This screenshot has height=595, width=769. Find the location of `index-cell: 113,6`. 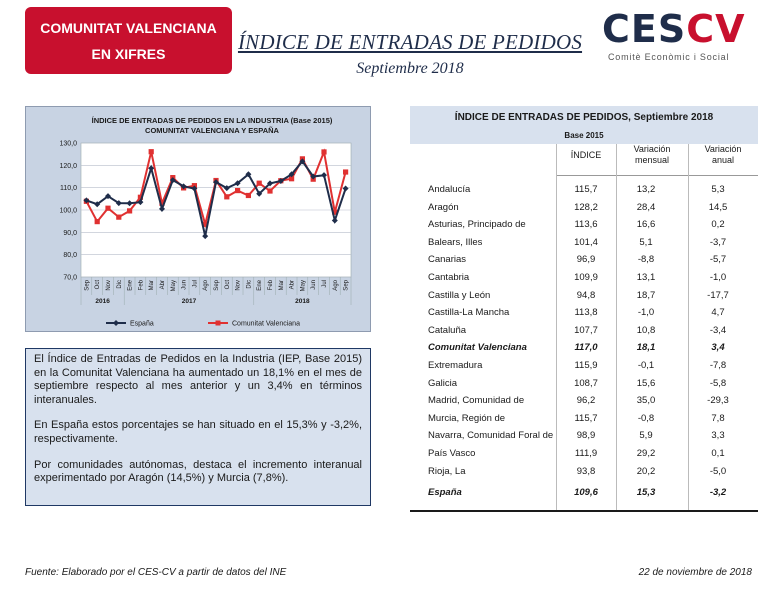

index-cell: 113,6 is located at coordinates (586, 225).